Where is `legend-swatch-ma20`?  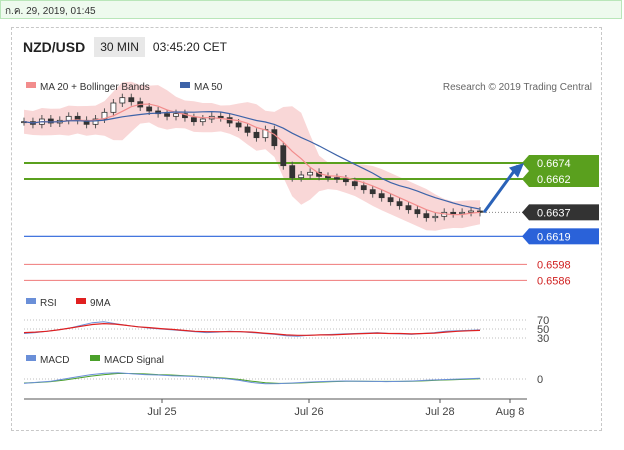
legend-swatch-ma20 is located at coordinates (31, 85).